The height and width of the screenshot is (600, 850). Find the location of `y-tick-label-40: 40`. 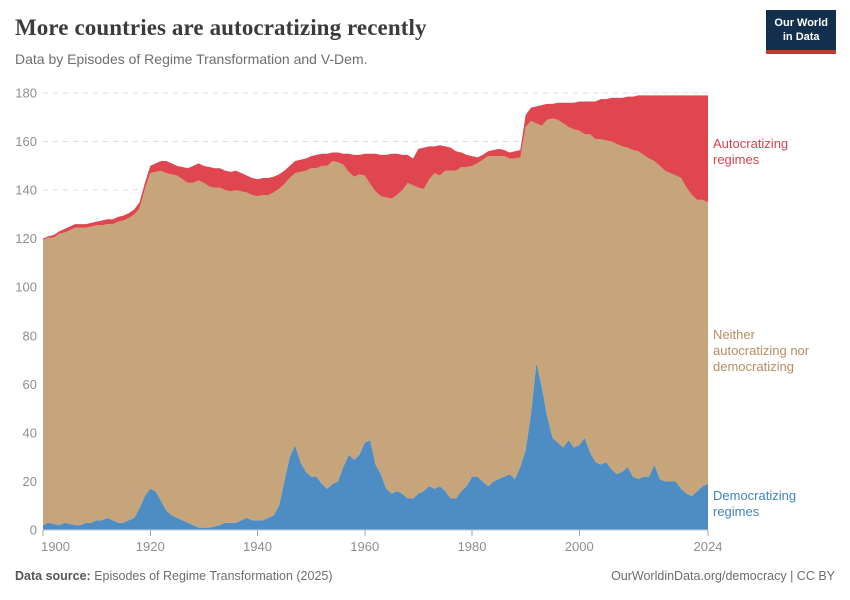

y-tick-label-40: 40 is located at coordinates (30, 432).